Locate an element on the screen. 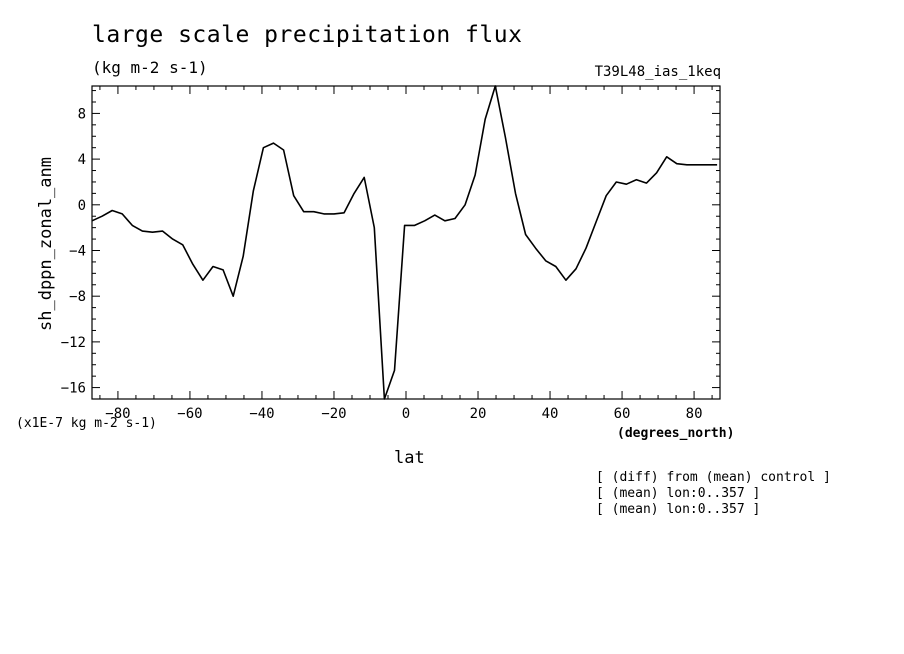  y-tick-label: −8 is located at coordinates (77, 297).